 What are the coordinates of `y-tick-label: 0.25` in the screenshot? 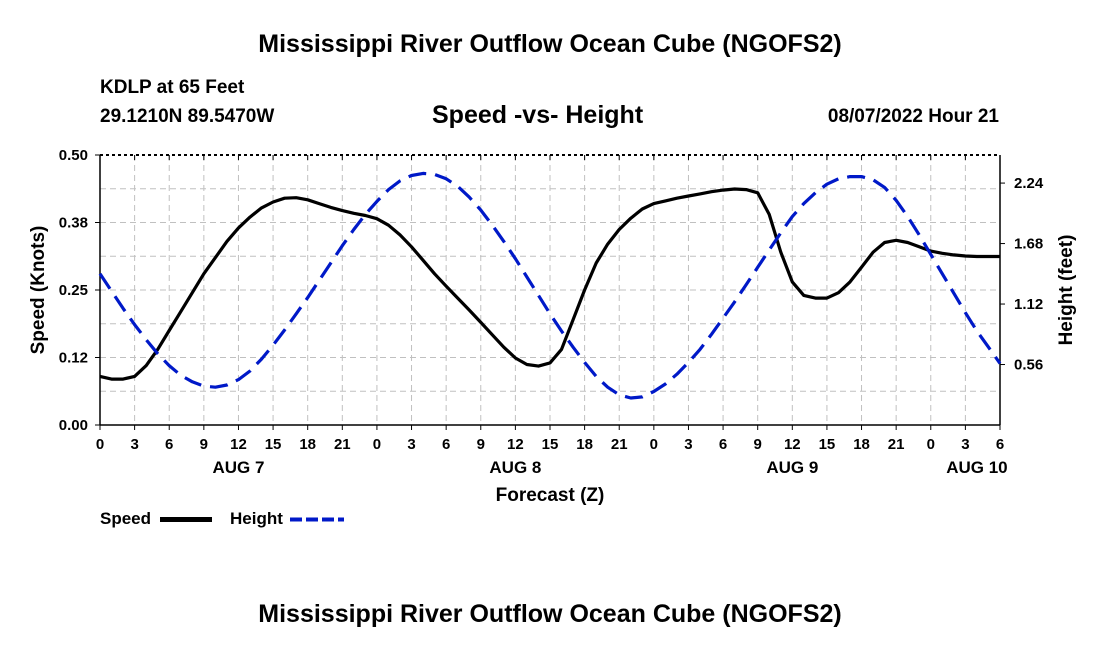 It's located at (73, 290).